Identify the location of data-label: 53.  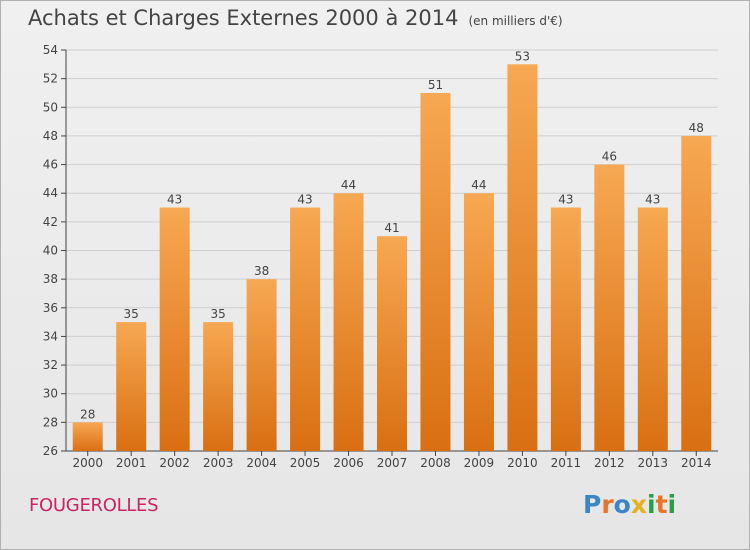
(522, 56).